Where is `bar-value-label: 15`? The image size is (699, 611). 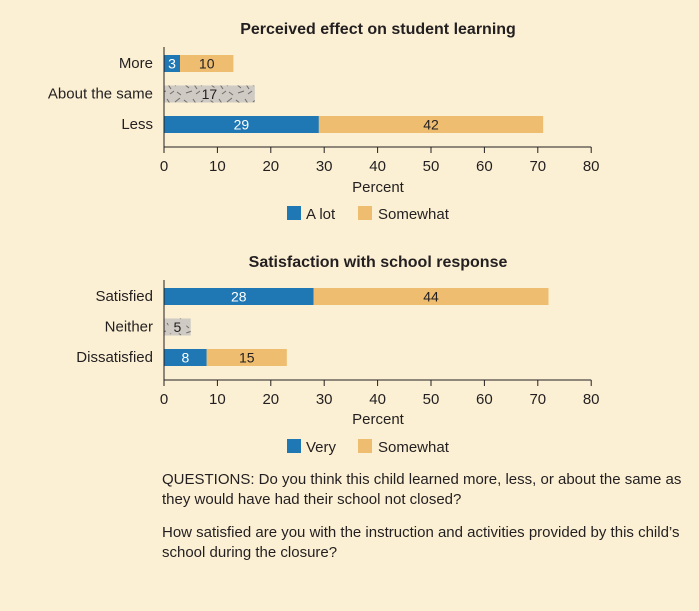 bar-value-label: 15 is located at coordinates (247, 358).